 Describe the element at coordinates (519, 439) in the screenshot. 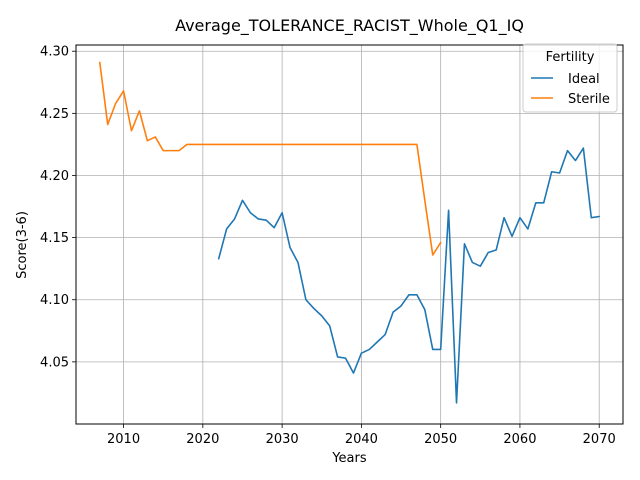

I see `x-tick-label: 2060` at that location.